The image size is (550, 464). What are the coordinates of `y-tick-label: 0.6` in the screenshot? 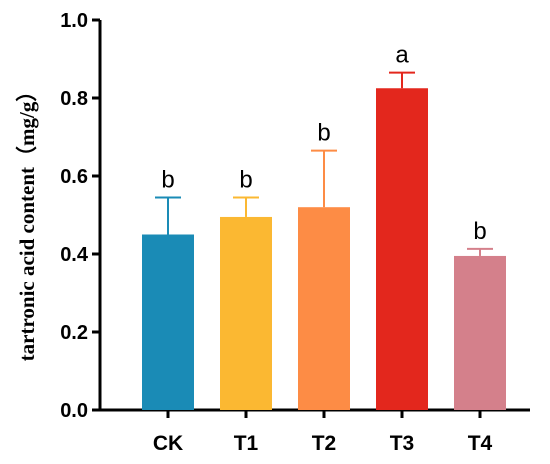 It's located at (74, 177).